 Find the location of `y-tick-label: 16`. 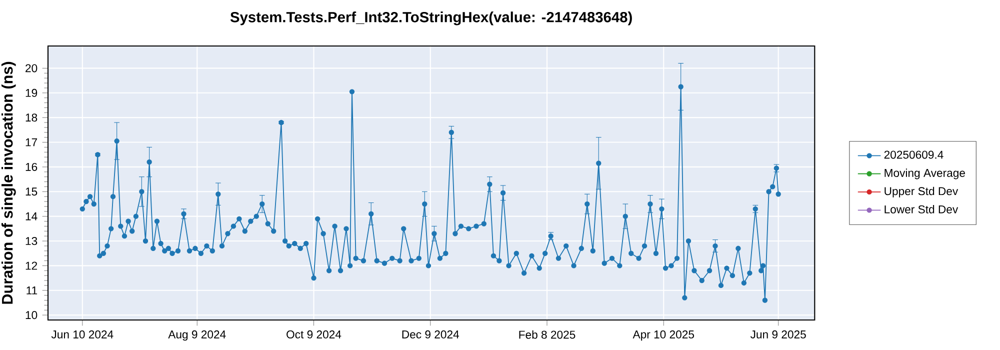

y-tick-label: 16 is located at coordinates (32, 166).